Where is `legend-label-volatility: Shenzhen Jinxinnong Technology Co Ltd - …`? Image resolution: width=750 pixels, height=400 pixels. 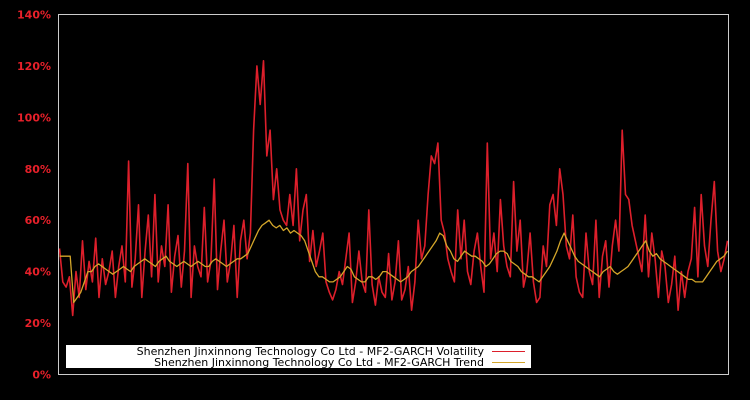
legend-label-volatility: Shenzhen Jinxinnong Technology Co Ltd - … is located at coordinates (310, 351).